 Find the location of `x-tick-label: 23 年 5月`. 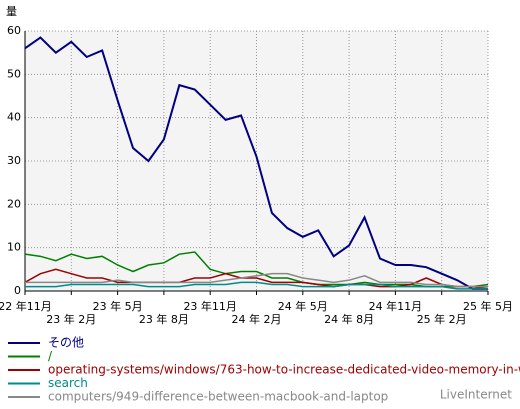

x-tick-label: 23 年 5月 is located at coordinates (118, 306).